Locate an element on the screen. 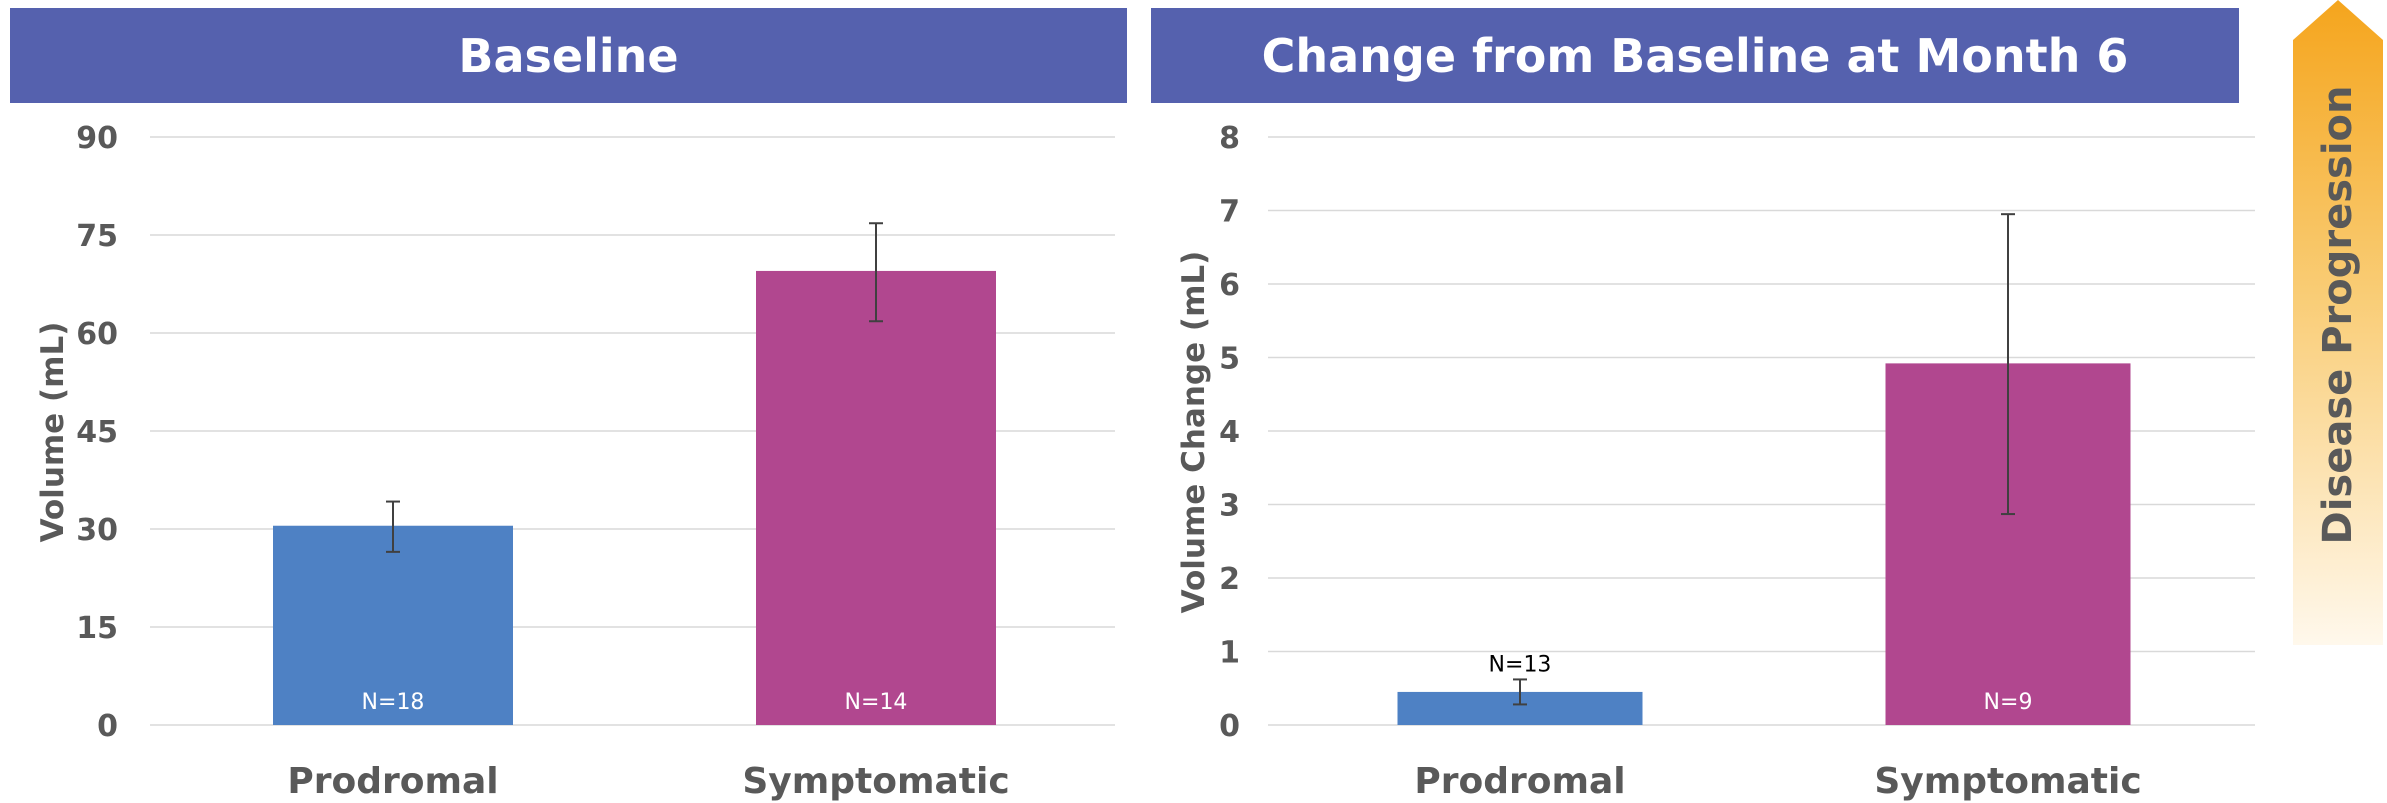  y-tick-label: 4 is located at coordinates (1229, 432).